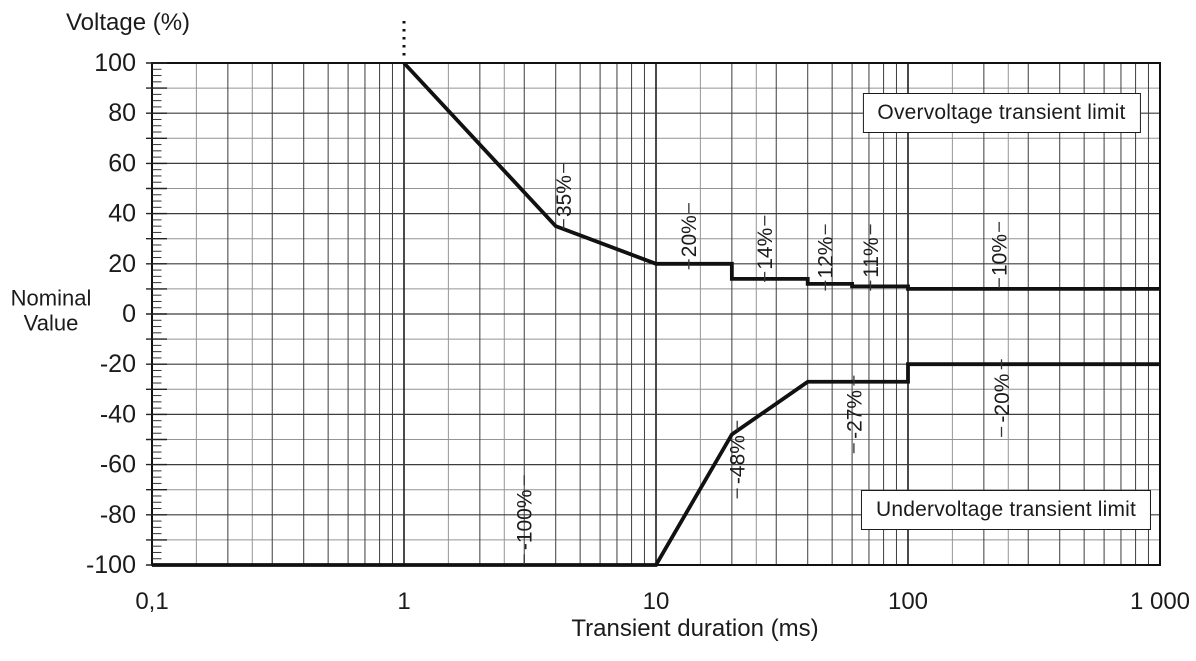  What do you see at coordinates (129, 314) in the screenshot?
I see `y-tick-label: 0` at bounding box center [129, 314].